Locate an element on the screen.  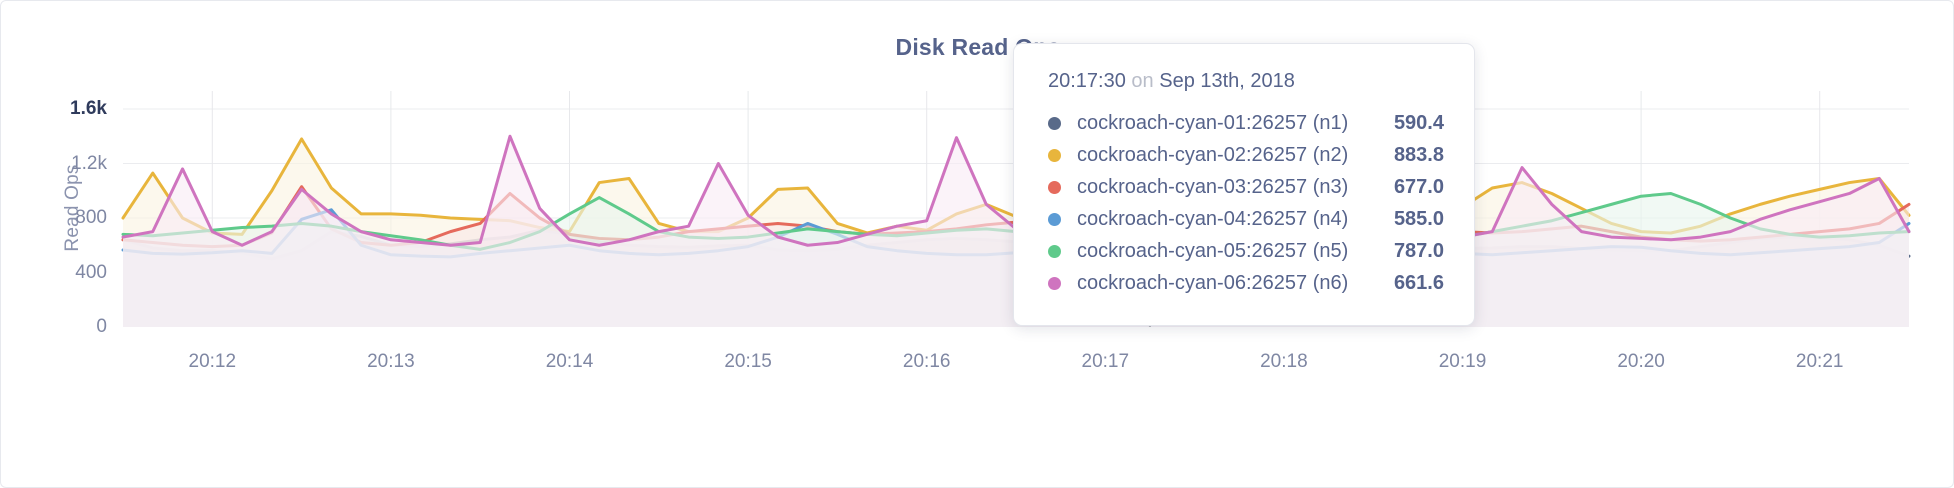
x-tick-label: 20:19 is located at coordinates (1462, 361).